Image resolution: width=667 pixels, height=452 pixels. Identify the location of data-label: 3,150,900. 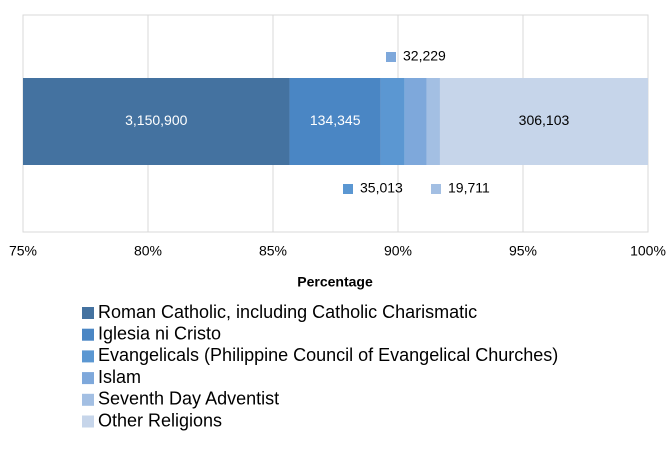
(156, 120).